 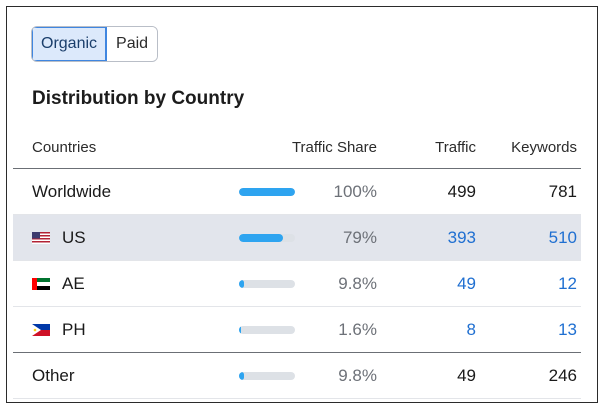 What do you see at coordinates (53, 375) in the screenshot?
I see `country-name: Other` at bounding box center [53, 375].